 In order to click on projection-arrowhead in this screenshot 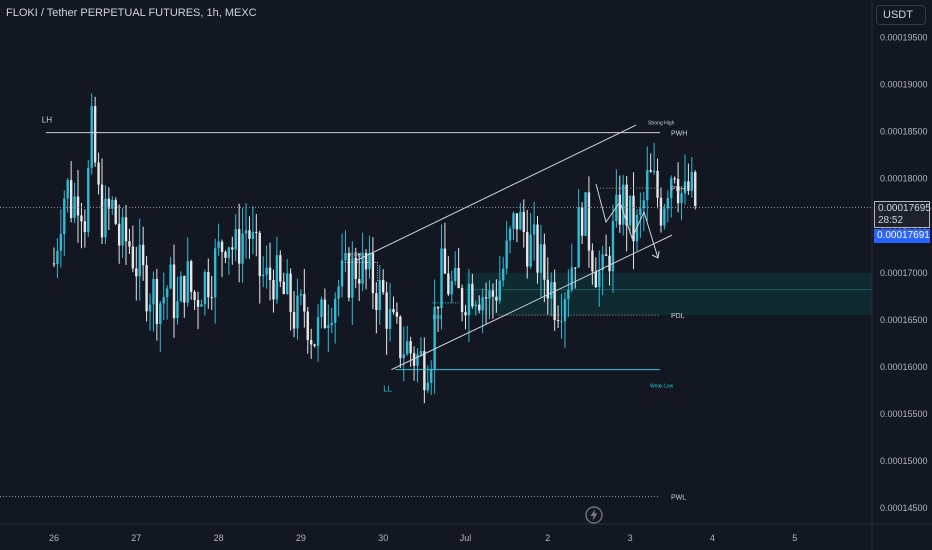, I will do `click(655, 254)`.